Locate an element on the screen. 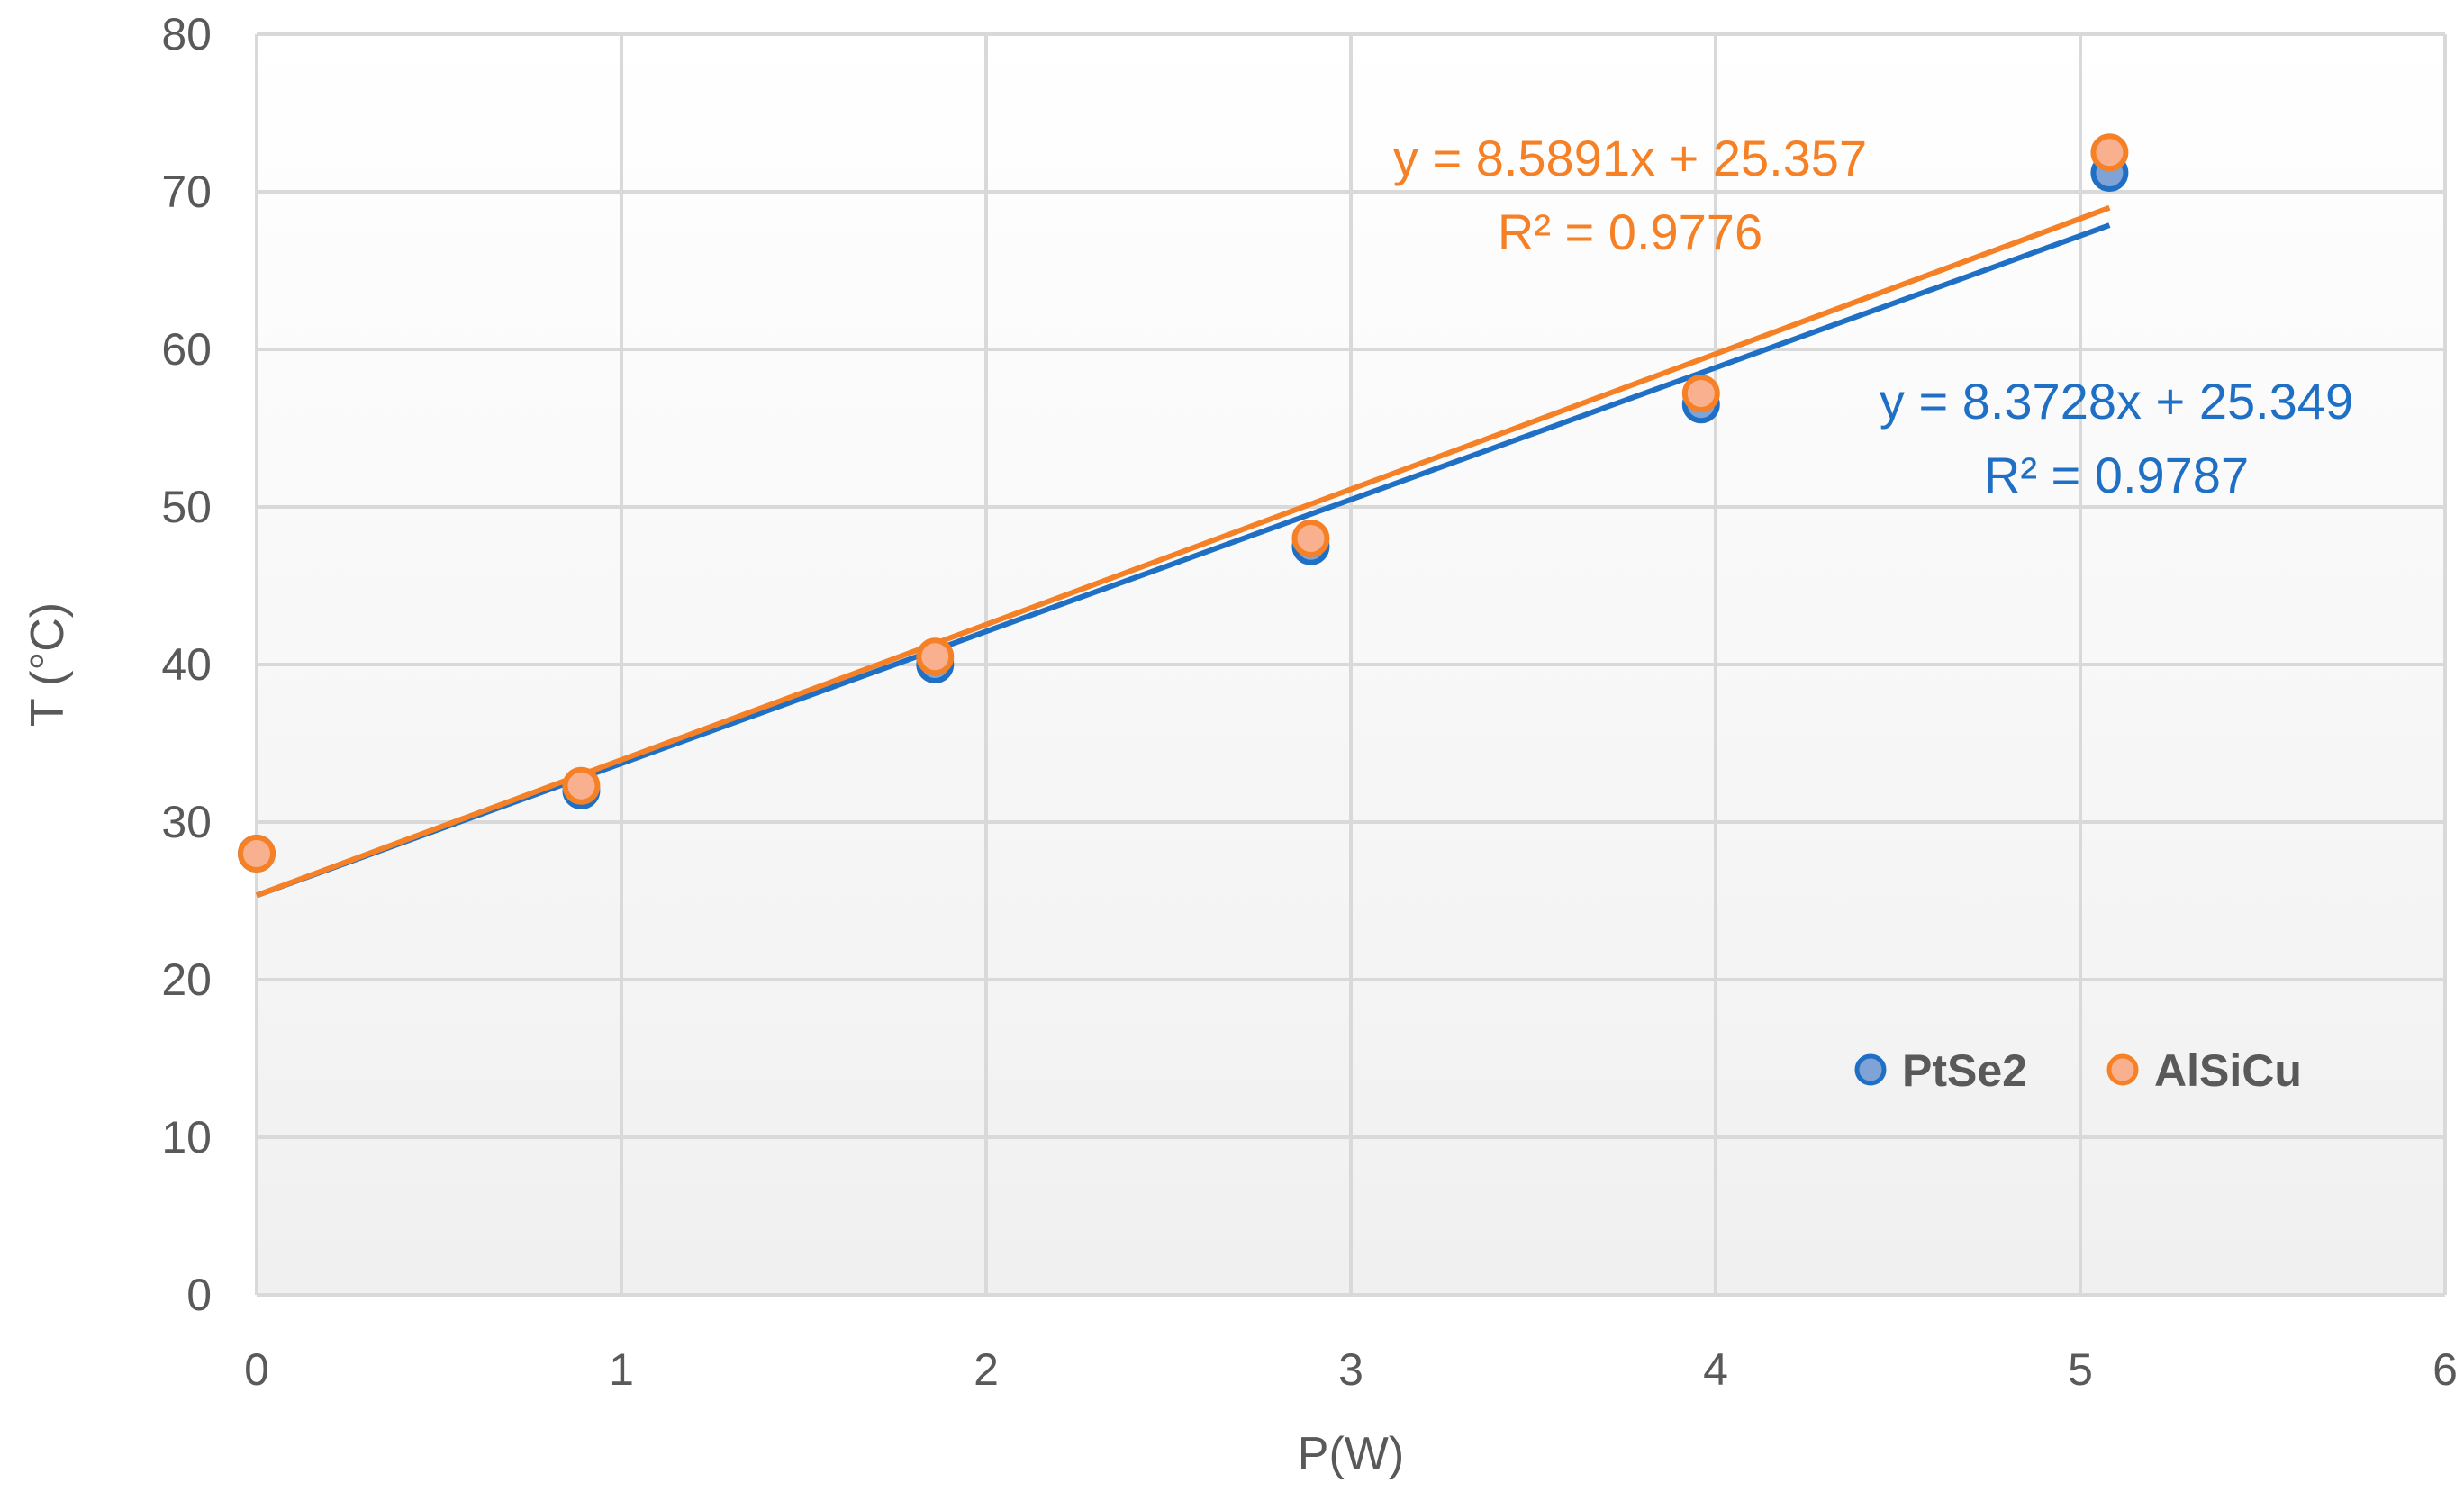 Image resolution: width=2464 pixels, height=1492 pixels. legend: PtSe2 AlSiCu is located at coordinates (2078, 1070).